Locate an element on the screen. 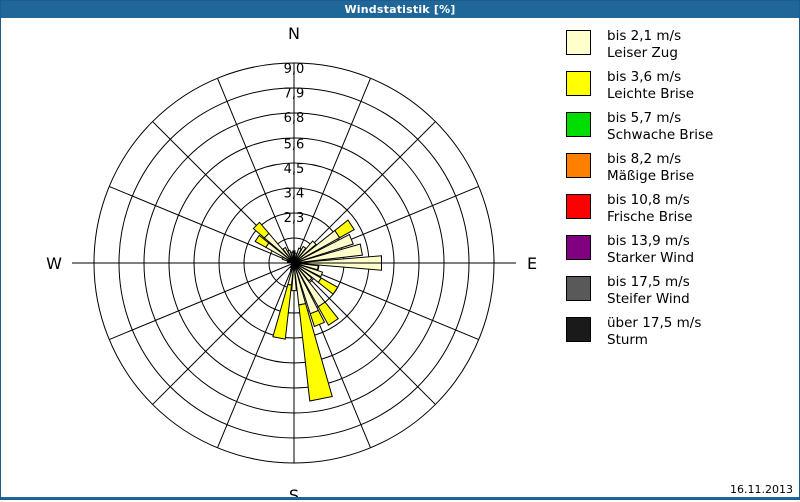 The image size is (800, 502). legend-speed: über 17,5 m/s is located at coordinates (654, 323).